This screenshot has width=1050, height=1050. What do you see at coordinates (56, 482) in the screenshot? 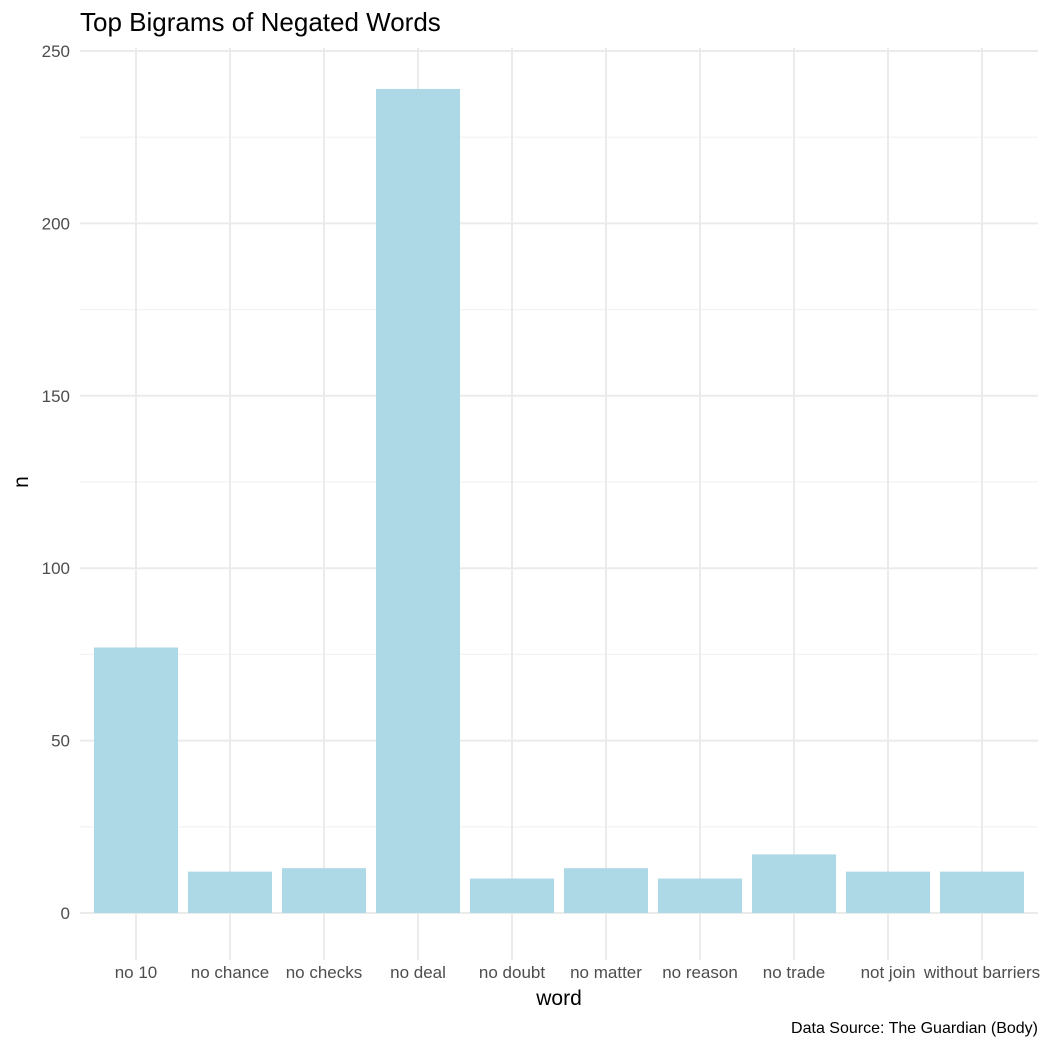
I see `y-tick-labels: 0 50 100 150 200 250` at bounding box center [56, 482].